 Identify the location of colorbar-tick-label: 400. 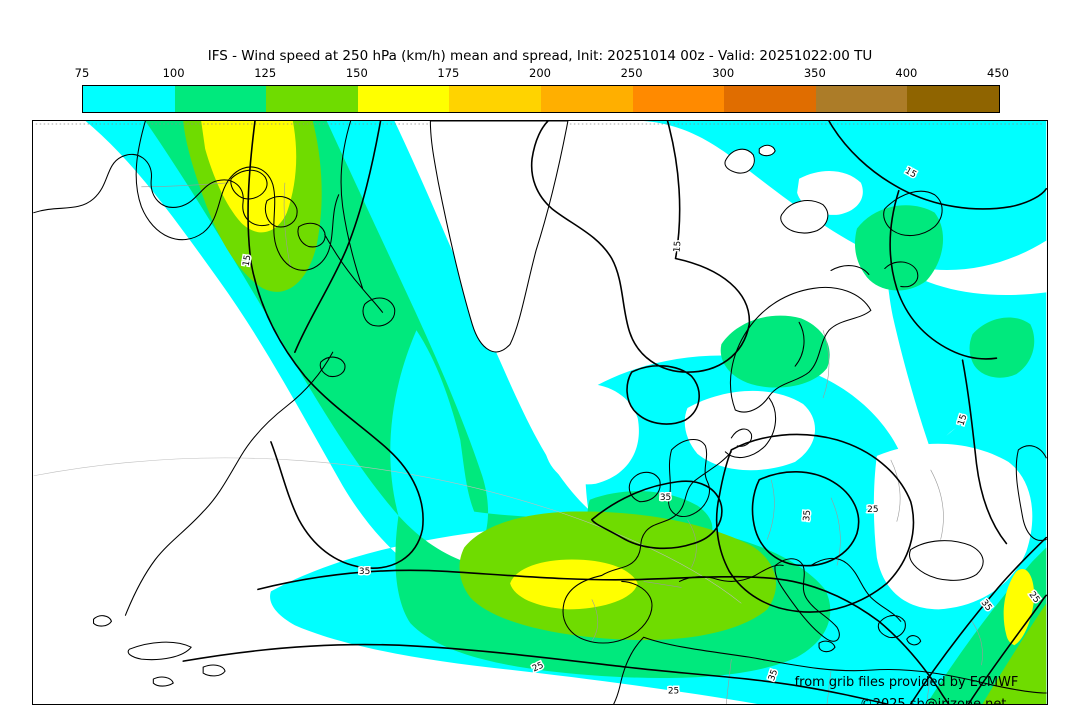
(906, 73).